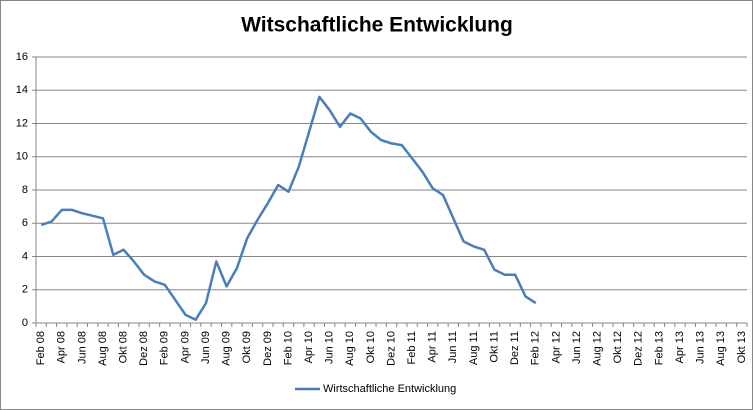 This screenshot has width=753, height=410. Describe the element at coordinates (391, 348) in the screenshot. I see `x-tick-label: Dez 10` at that location.